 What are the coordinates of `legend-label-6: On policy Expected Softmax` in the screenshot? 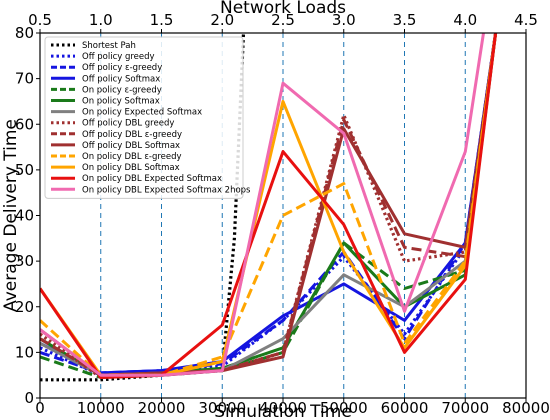 It's located at (142, 113).